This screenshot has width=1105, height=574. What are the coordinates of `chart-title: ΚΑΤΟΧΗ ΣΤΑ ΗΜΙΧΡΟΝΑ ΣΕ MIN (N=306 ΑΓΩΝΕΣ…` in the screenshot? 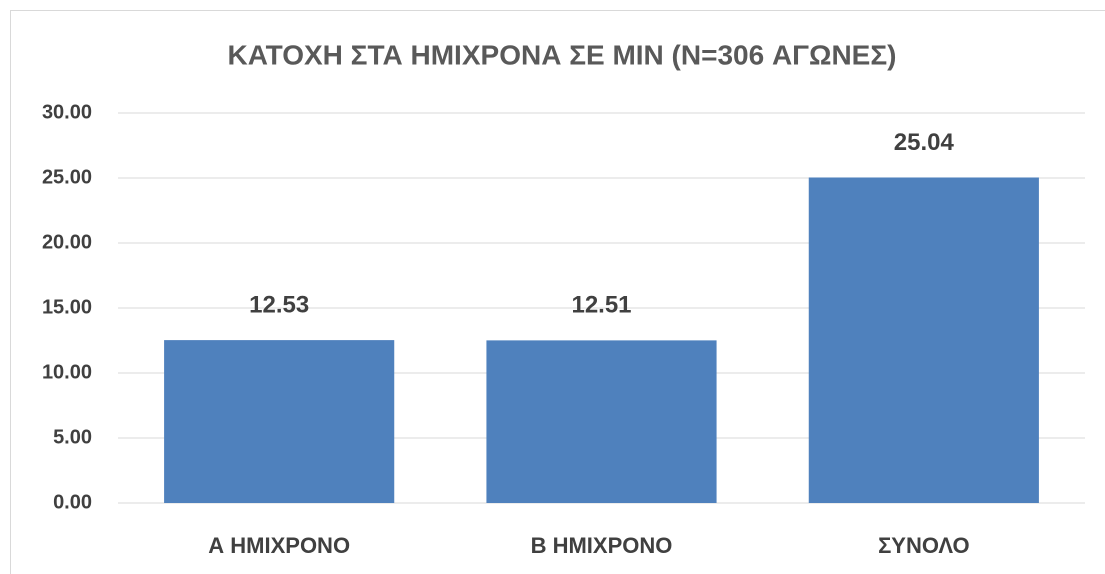 It's located at (562, 54).